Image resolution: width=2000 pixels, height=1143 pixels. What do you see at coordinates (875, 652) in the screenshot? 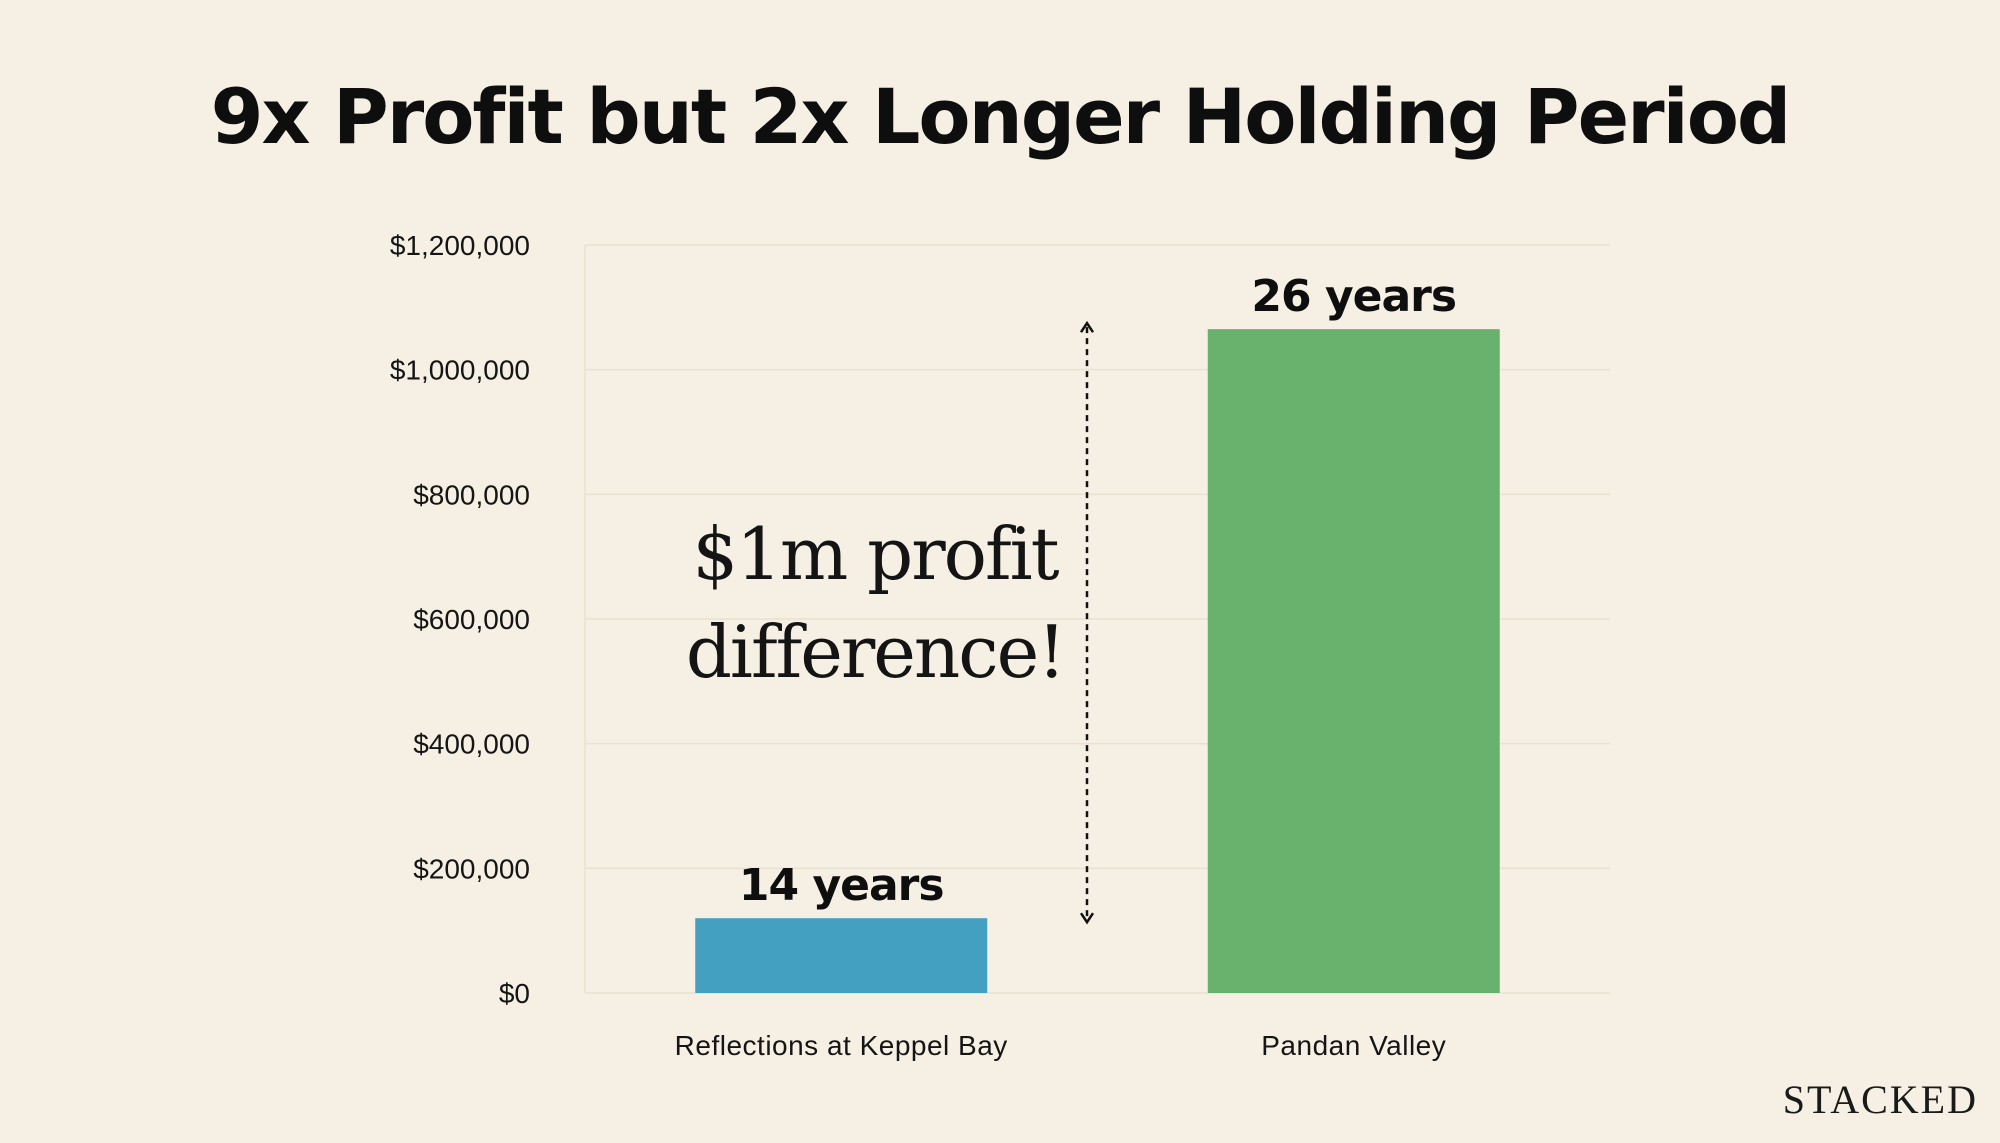
I see `annotation-line-2: difference!` at bounding box center [875, 652].